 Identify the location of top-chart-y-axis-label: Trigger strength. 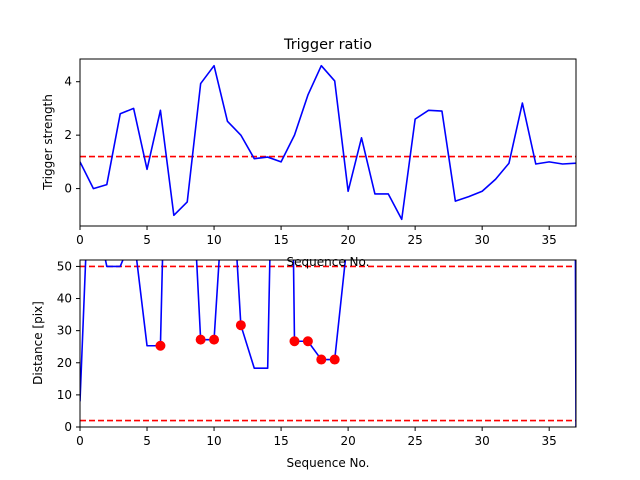
(48, 142).